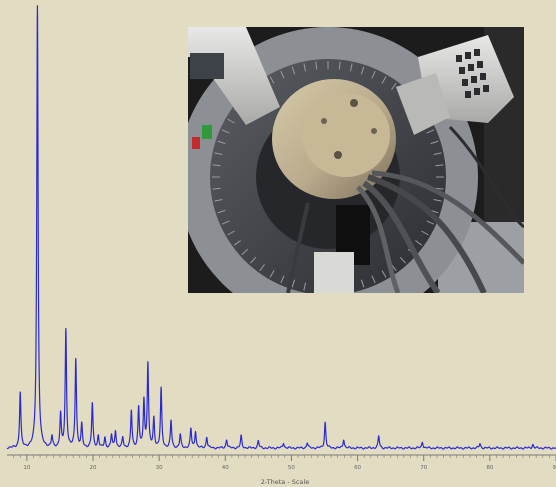 Image resolution: width=556 pixels, height=487 pixels. What do you see at coordinates (284, 463) in the screenshot?
I see `x-axis-ticks: 10 20 30 40 50 60 70 80 90` at bounding box center [284, 463].